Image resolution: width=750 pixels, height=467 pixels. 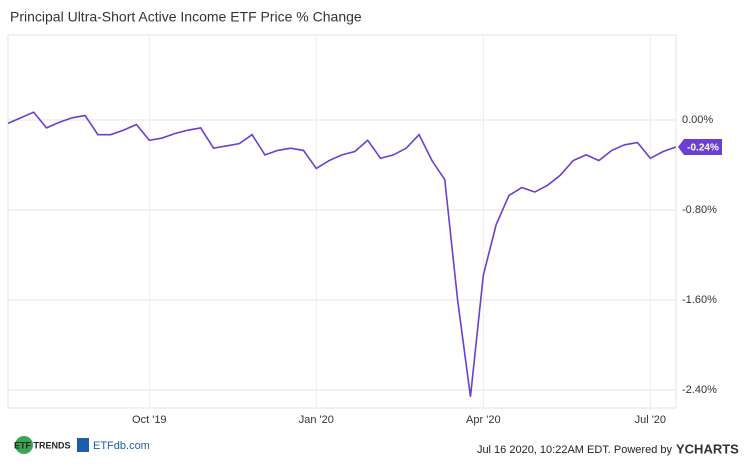 I want to click on logo-etfdb: ETFdb.com, so click(x=121, y=446).